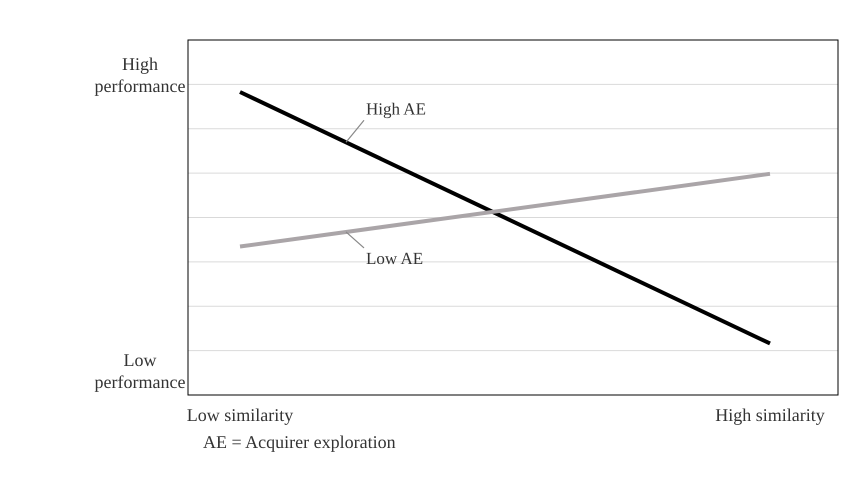 This screenshot has width=843, height=495. What do you see at coordinates (396, 108) in the screenshot?
I see `series-label: High AE` at bounding box center [396, 108].